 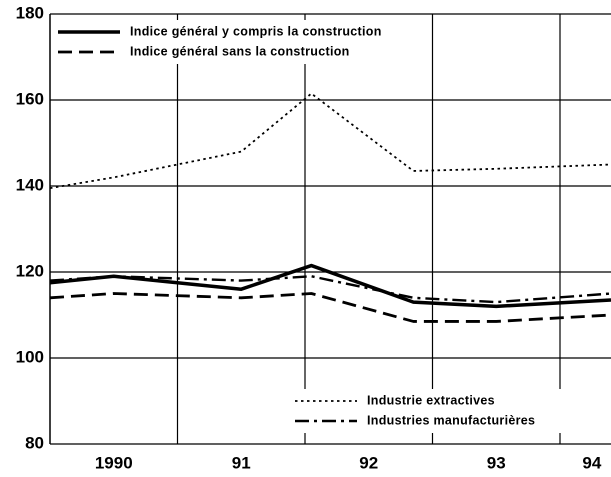 What do you see at coordinates (431, 400) in the screenshot?
I see `legend-label: Industrie extractives` at bounding box center [431, 400].